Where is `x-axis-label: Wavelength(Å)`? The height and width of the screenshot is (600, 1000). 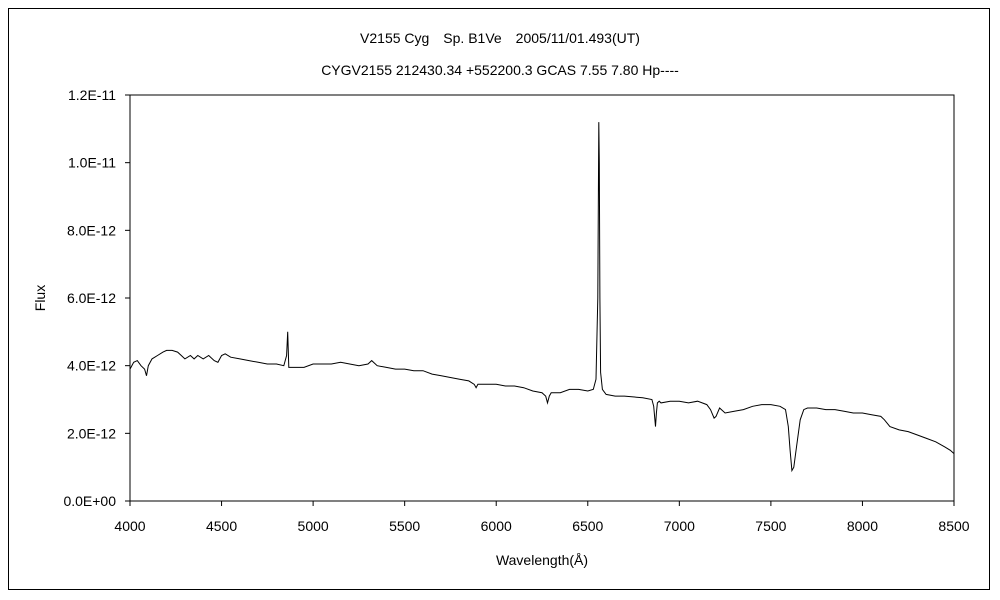 x-axis-label: Wavelength(Å) is located at coordinates (542, 560).